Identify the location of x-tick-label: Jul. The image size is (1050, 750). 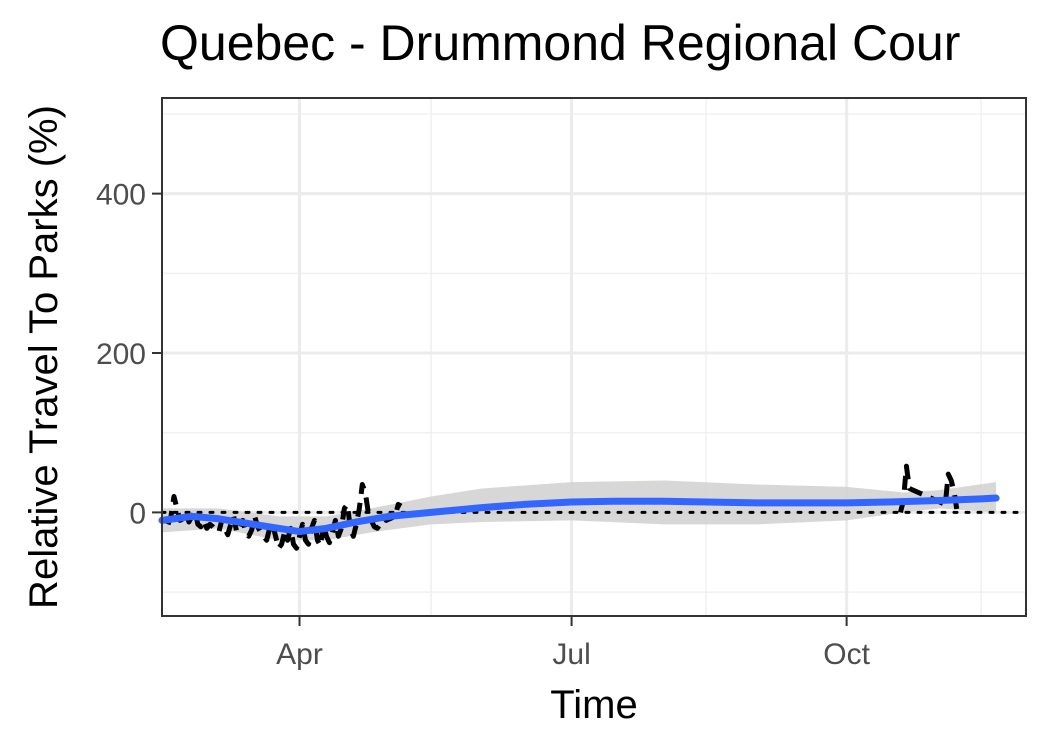
(571, 654).